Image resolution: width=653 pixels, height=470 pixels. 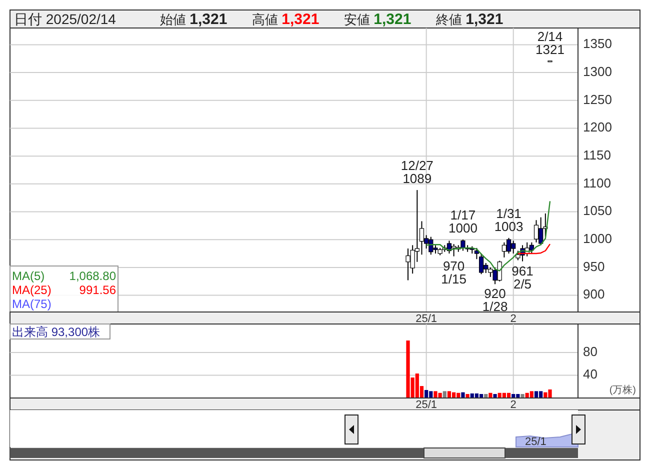 What do you see at coordinates (453, 272) in the screenshot?
I see `annotation: 970 1/15` at bounding box center [453, 272].